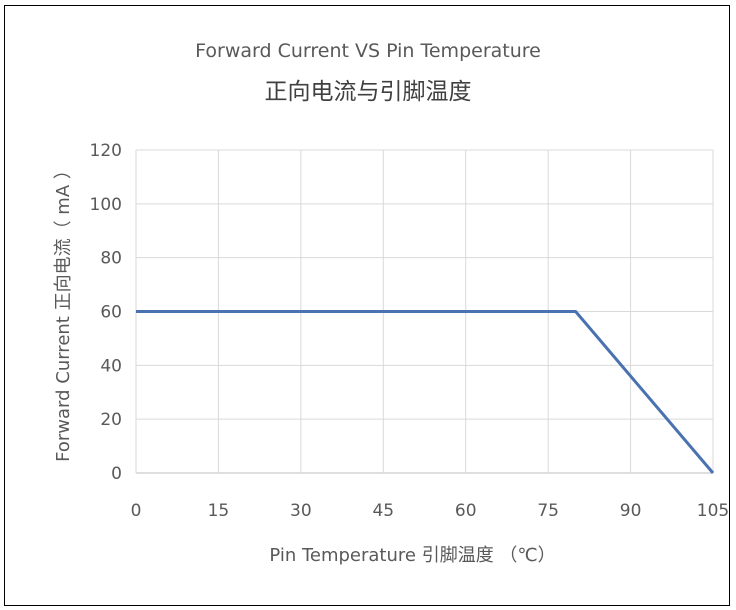 The width and height of the screenshot is (736, 610). I want to click on y-tick-label: 80, so click(111, 259).